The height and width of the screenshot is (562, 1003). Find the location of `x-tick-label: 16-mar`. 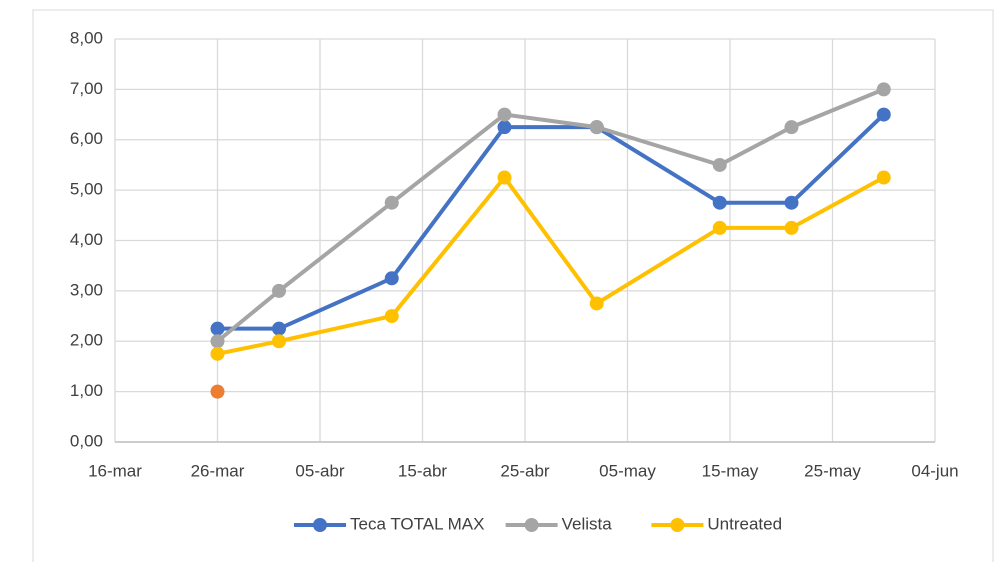

x-tick-label: 16-mar is located at coordinates (115, 470).